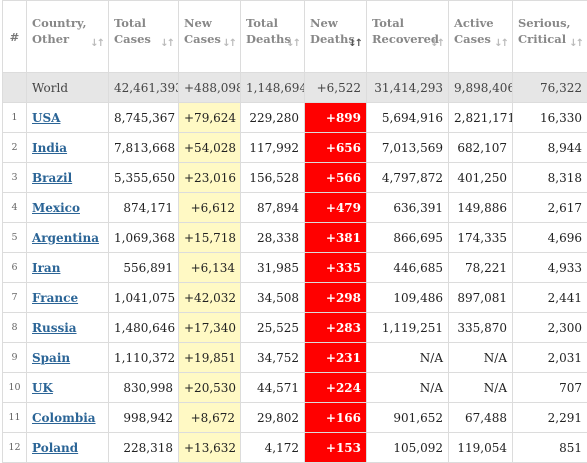  Describe the element at coordinates (49, 148) in the screenshot. I see `country-link: India` at that location.